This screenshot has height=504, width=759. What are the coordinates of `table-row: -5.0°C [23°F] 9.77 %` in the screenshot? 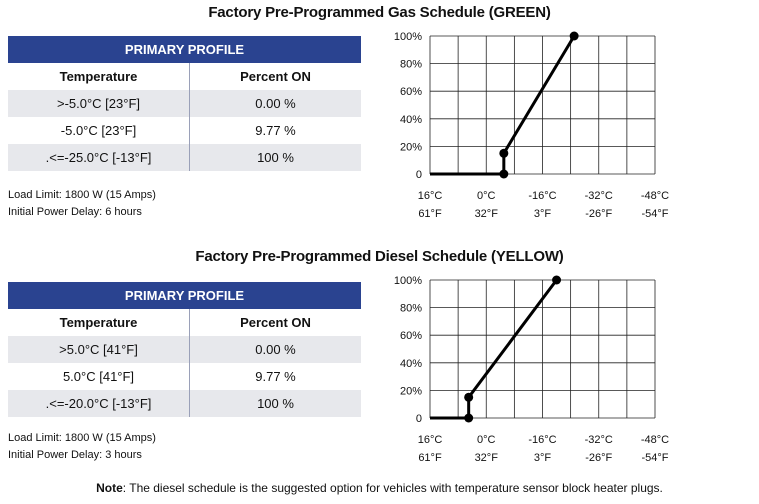 It's located at (184, 130).